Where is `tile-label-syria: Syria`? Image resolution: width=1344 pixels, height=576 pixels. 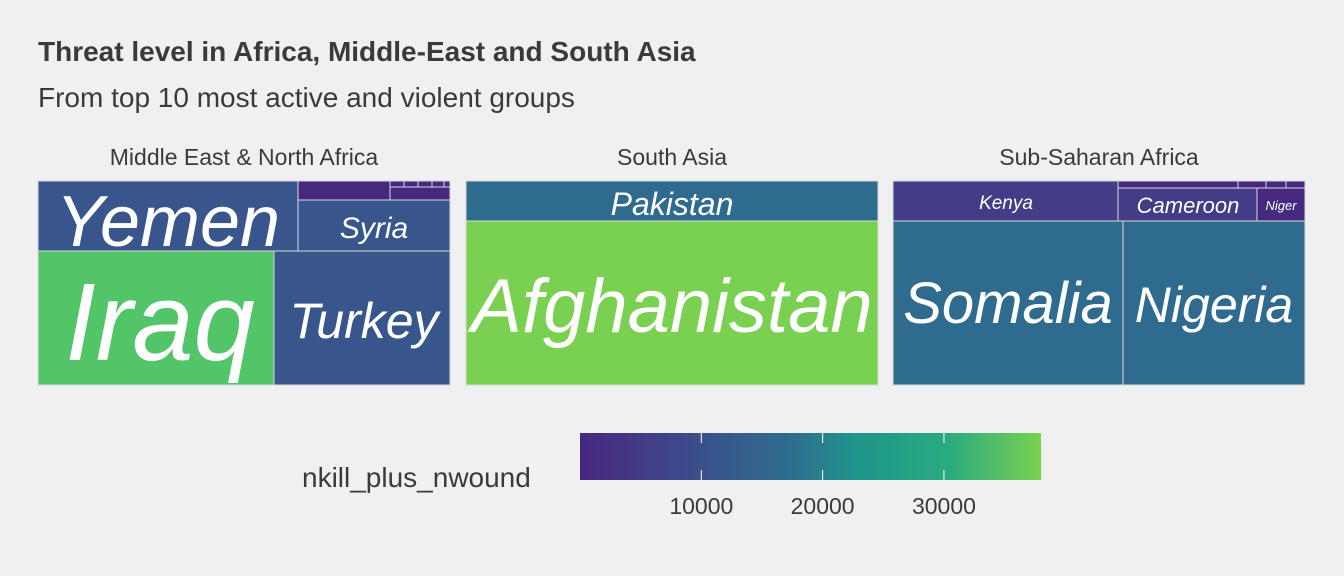 tile-label-syria: Syria is located at coordinates (374, 228).